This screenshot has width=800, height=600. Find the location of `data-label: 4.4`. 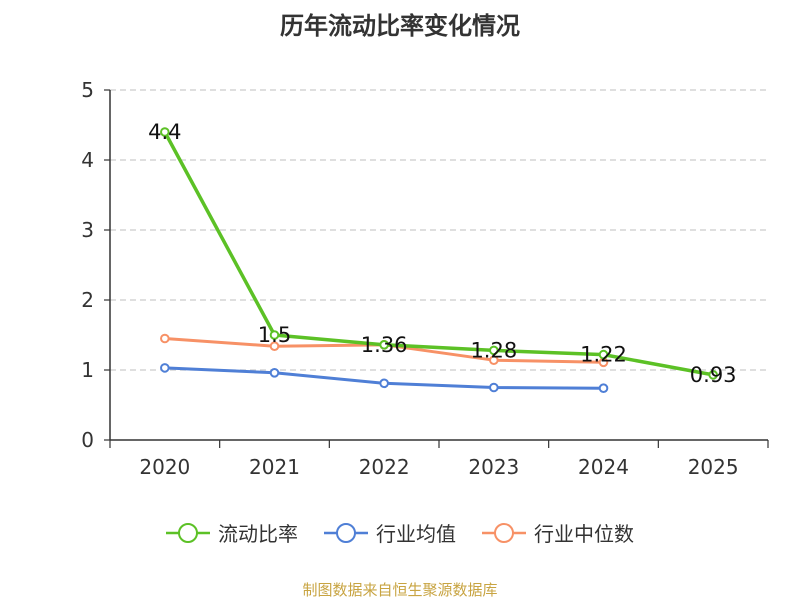

data-label: 4.4 is located at coordinates (164, 132).